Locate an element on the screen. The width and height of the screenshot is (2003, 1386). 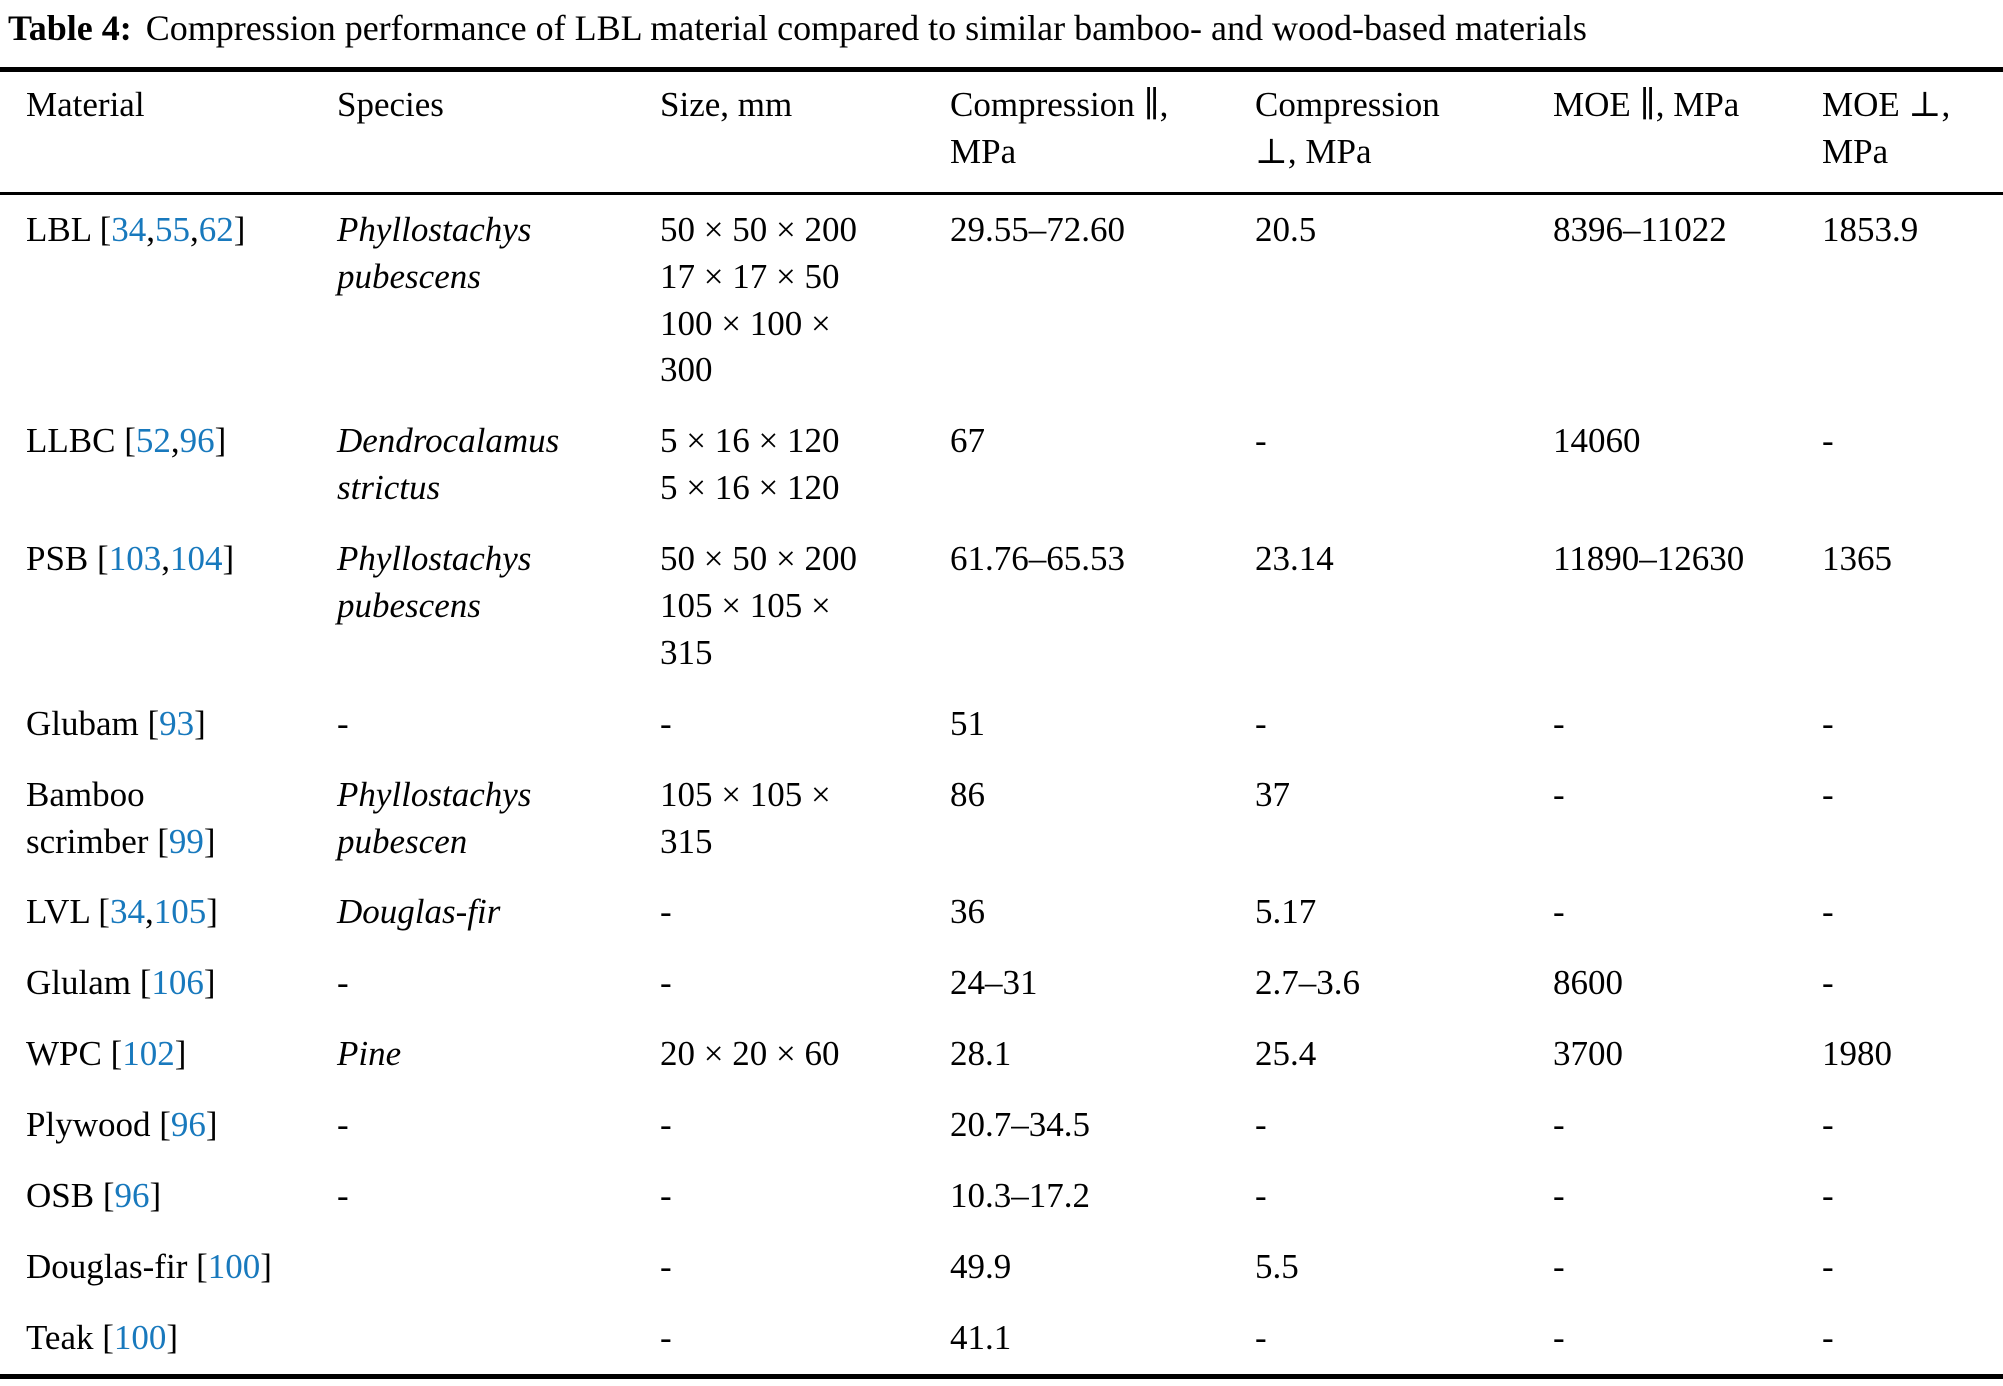
species-name: Dendrocalamus strictus is located at coordinates (448, 464).